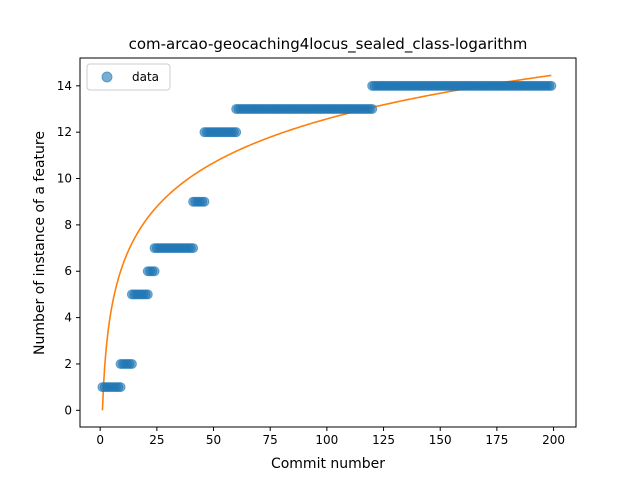  Describe the element at coordinates (553, 440) in the screenshot. I see `x-tick-label: 200` at that location.